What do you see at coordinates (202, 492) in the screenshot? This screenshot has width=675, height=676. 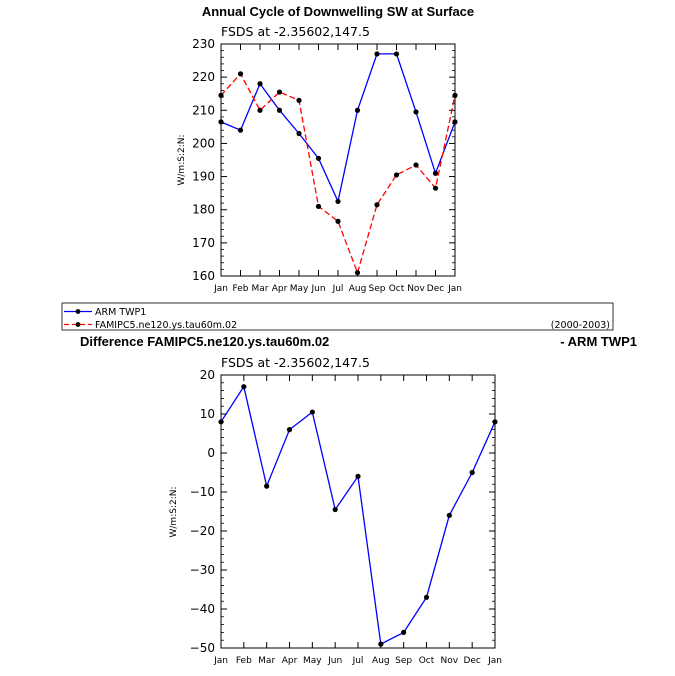 I see `y-tick-label: −10` at bounding box center [202, 492].